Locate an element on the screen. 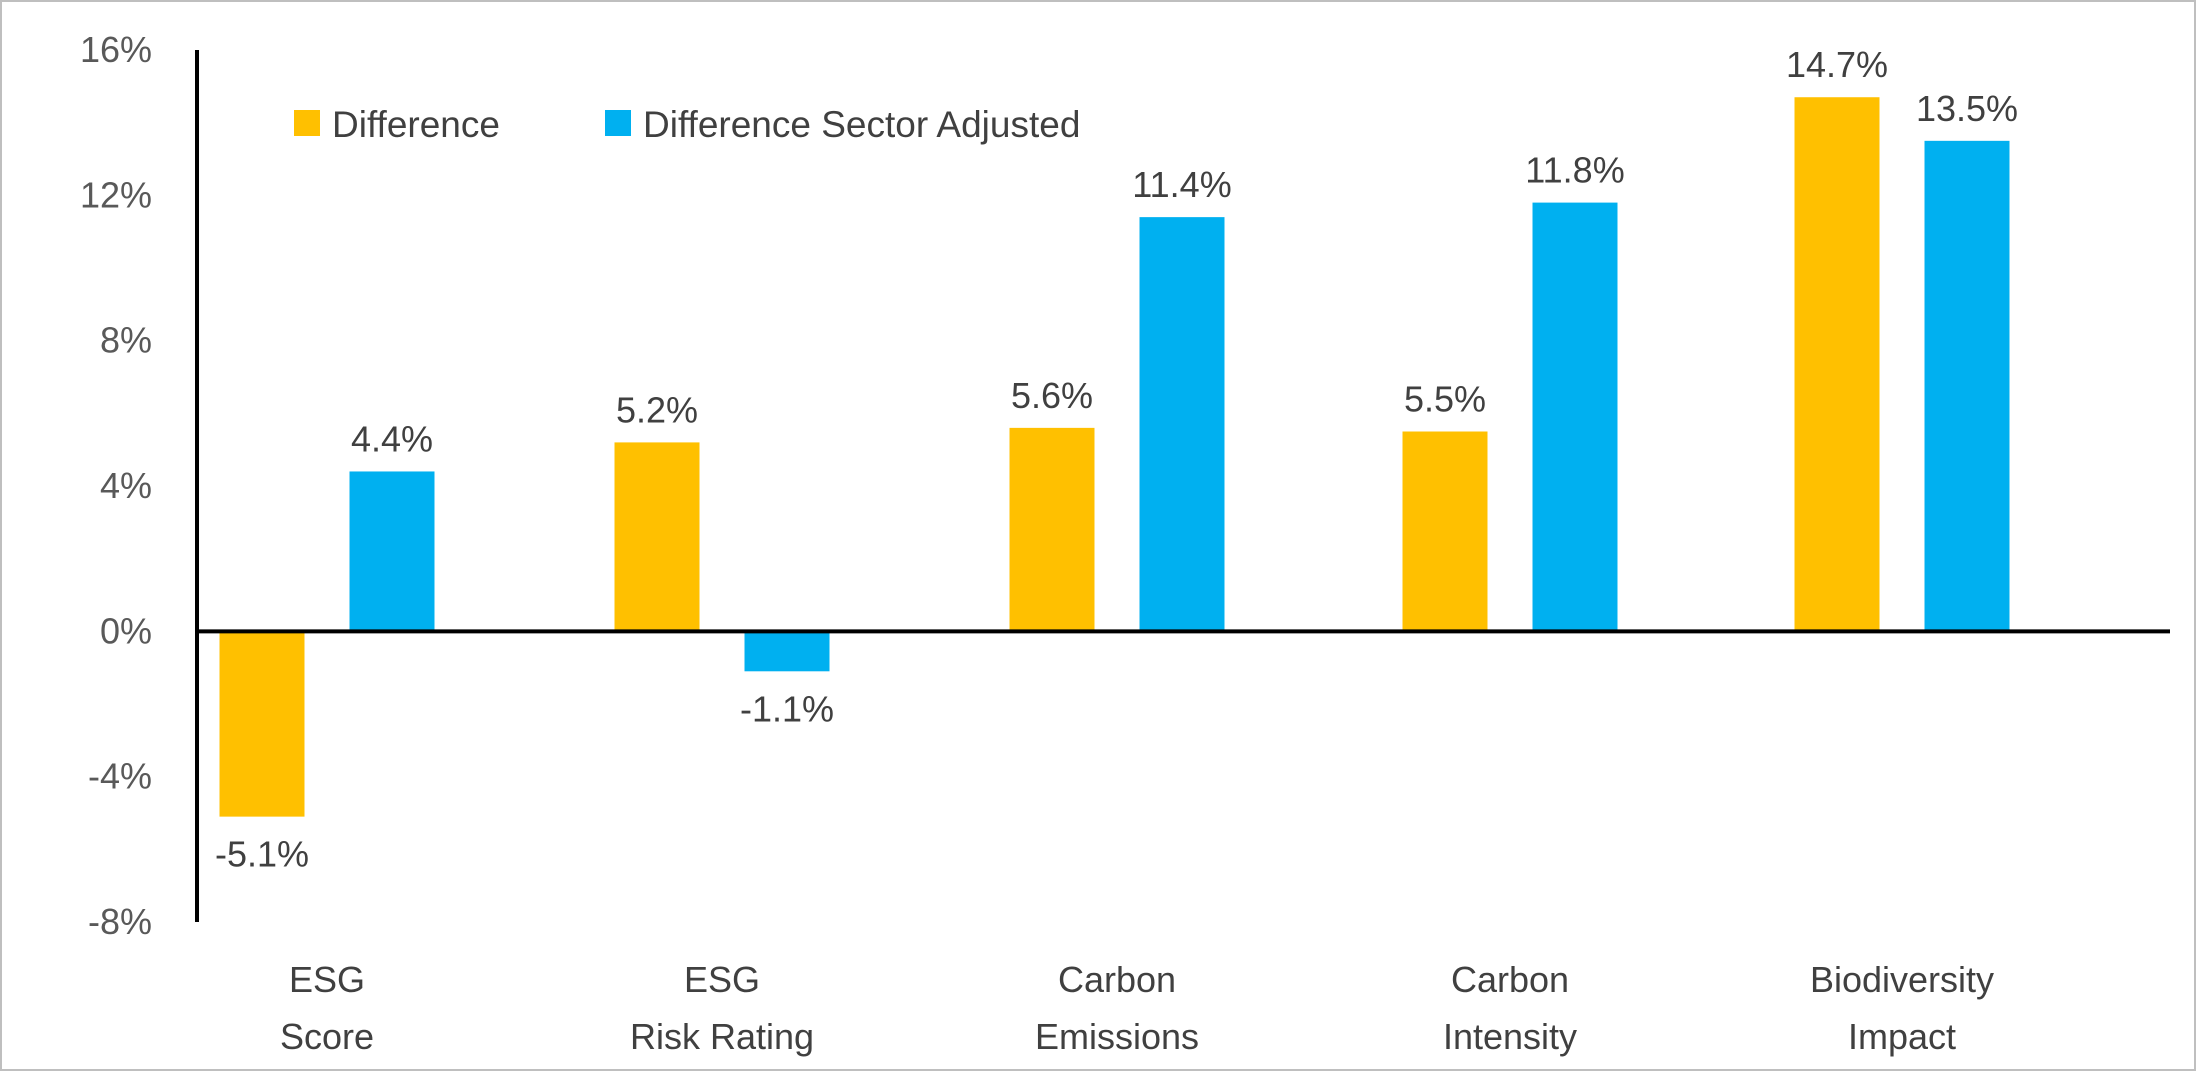 The width and height of the screenshot is (2196, 1073). category-label: Impact is located at coordinates (1902, 1036).